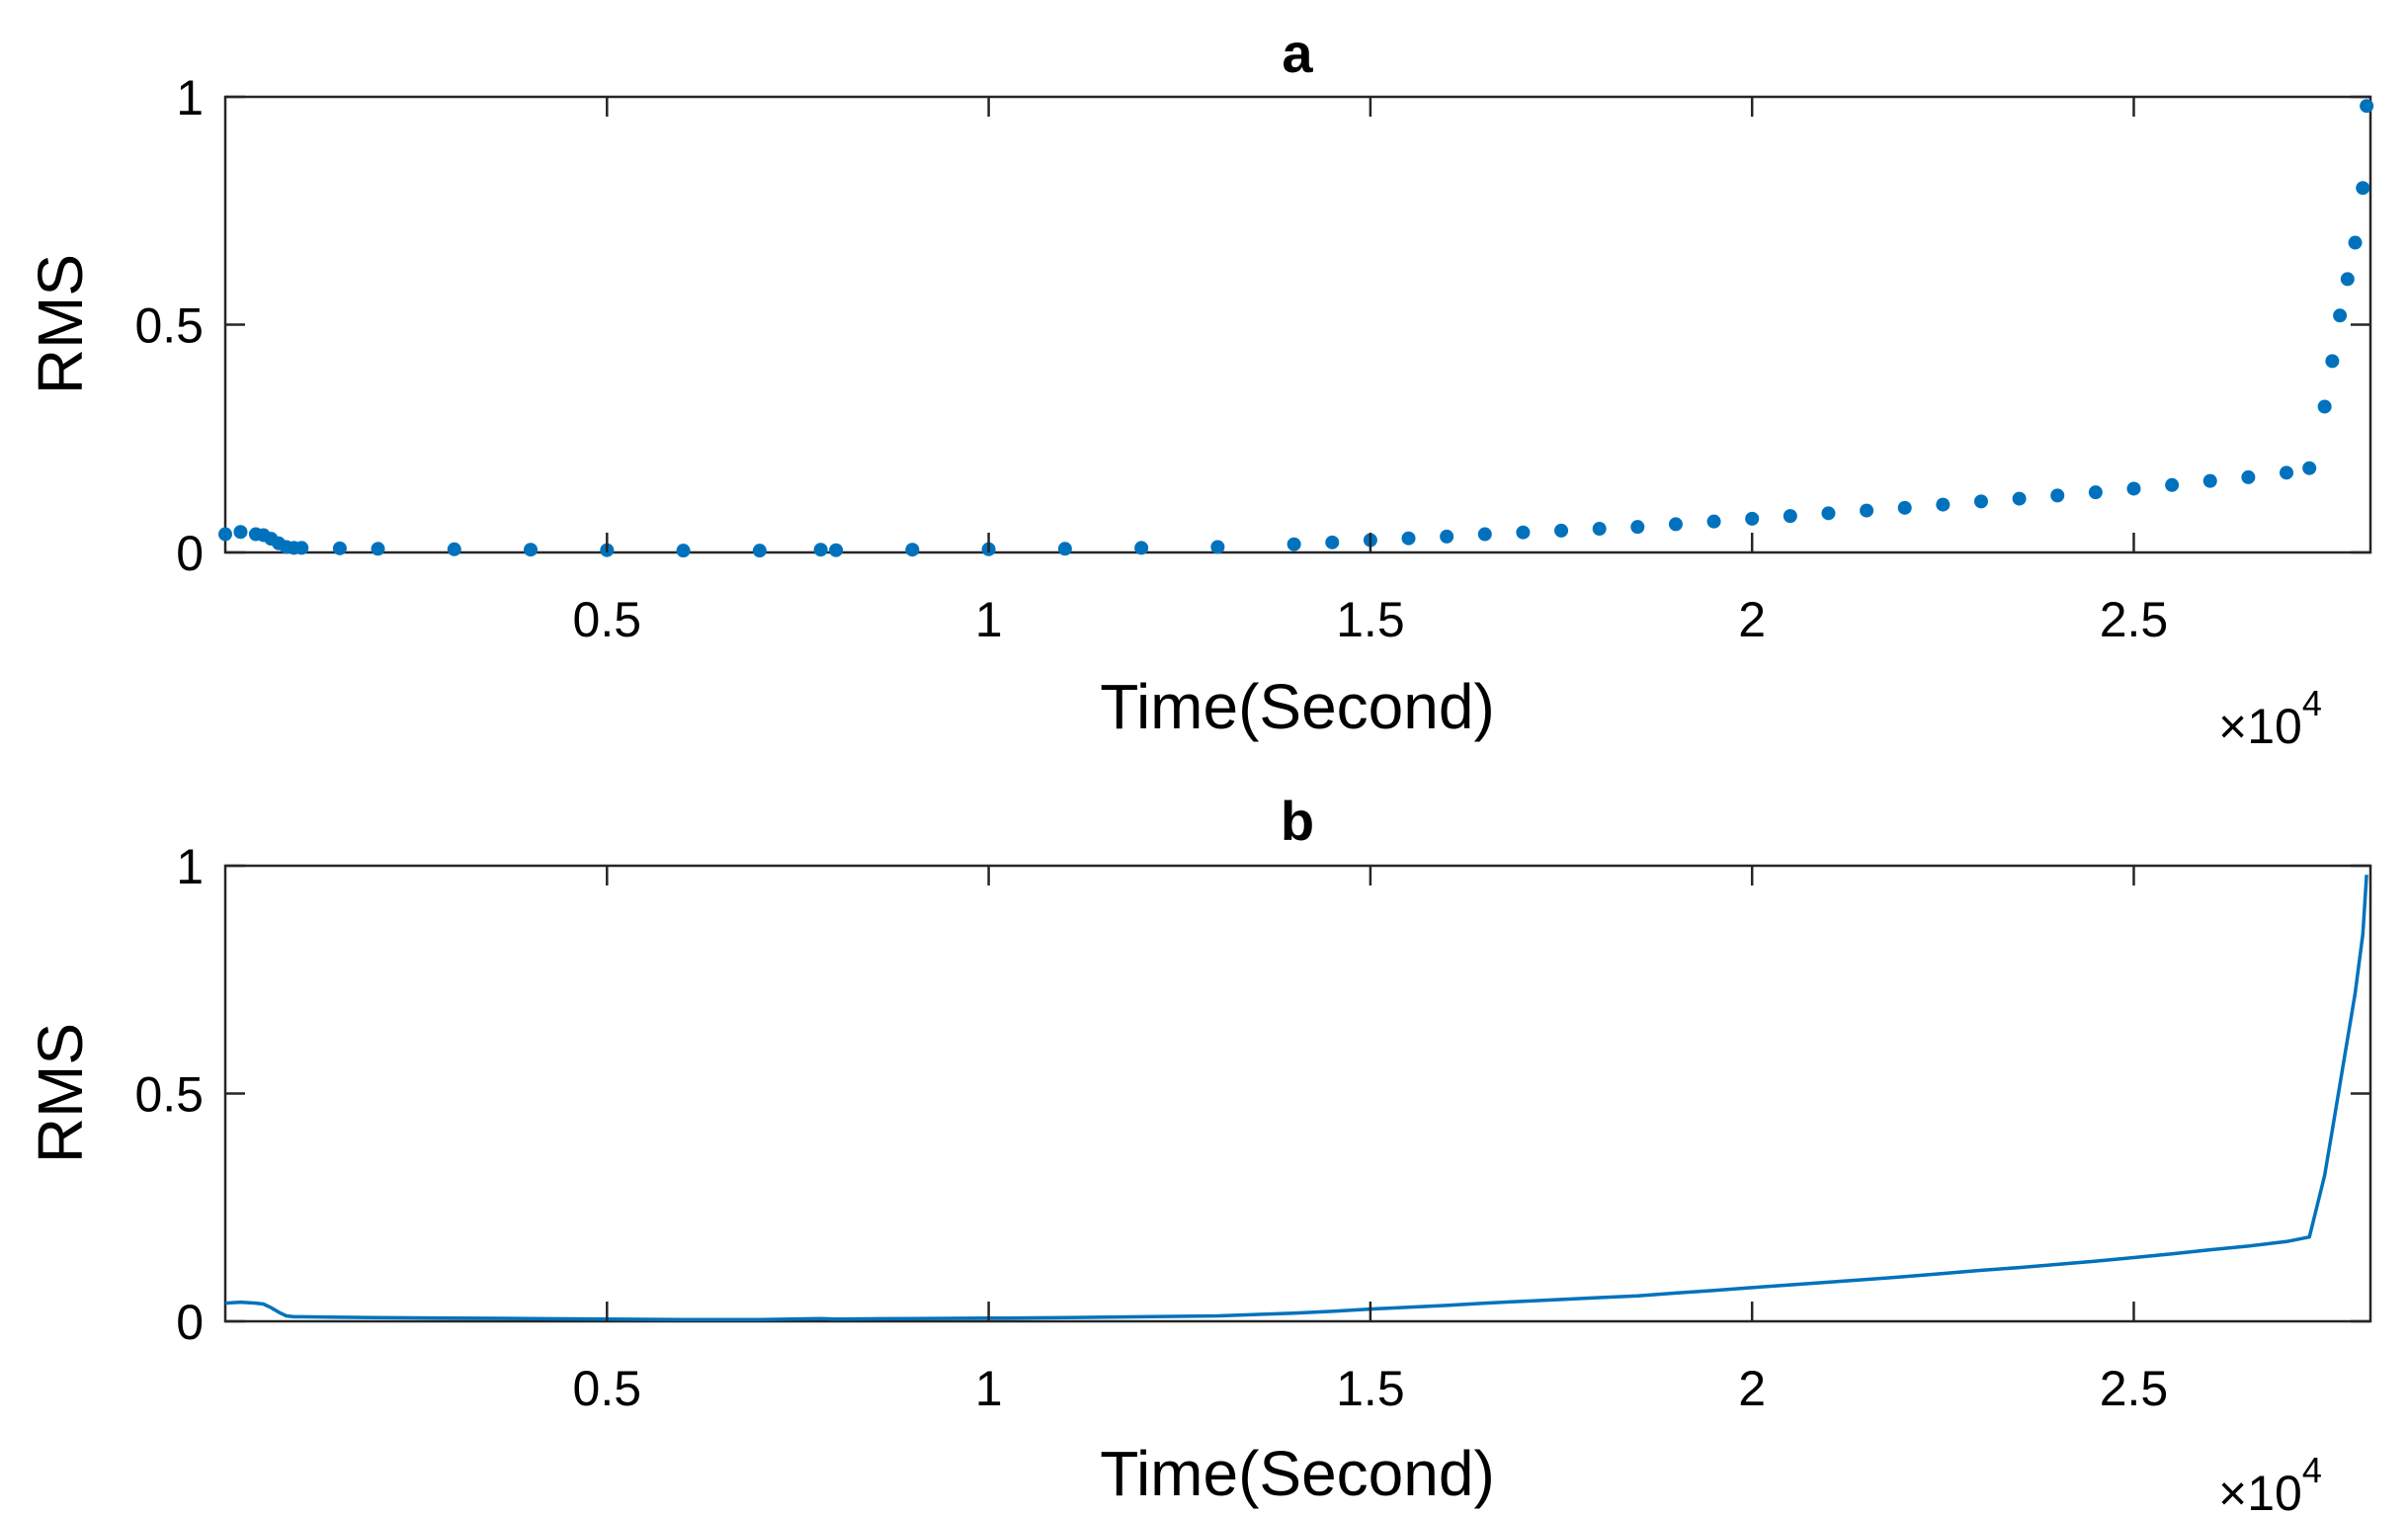 The image size is (2408, 1517). What do you see at coordinates (190, 553) in the screenshot?
I see `panel-a-y-tick-label: 0` at bounding box center [190, 553].